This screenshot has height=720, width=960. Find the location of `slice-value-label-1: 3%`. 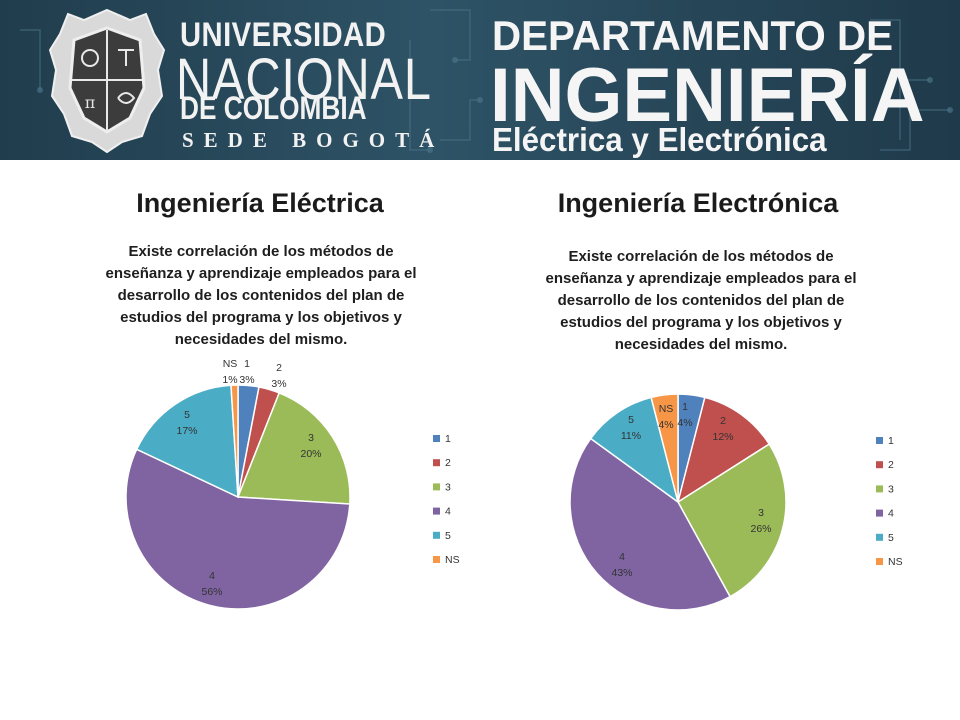

slice-value-label-1: 3% is located at coordinates (246, 380).